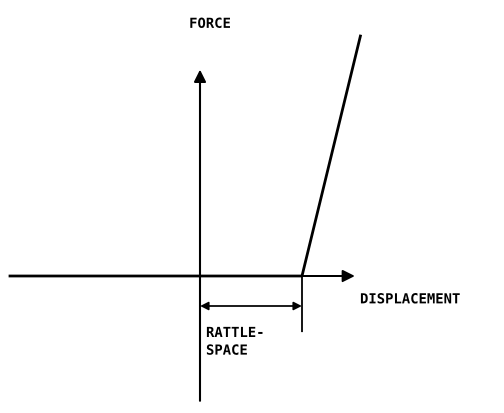 This screenshot has height=413, width=504. Describe the element at coordinates (234, 340) in the screenshot. I see `text: RATTLE- SPACE` at that location.